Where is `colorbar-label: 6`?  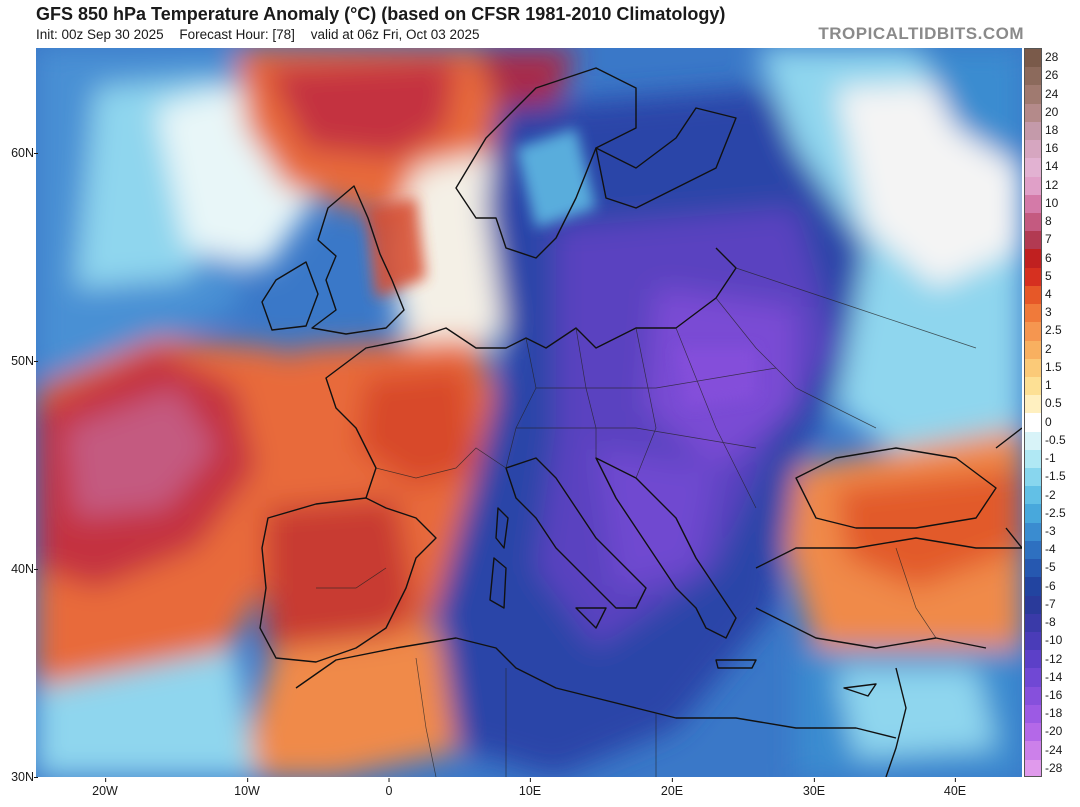
colorbar-label: 6 is located at coordinates (1048, 257).